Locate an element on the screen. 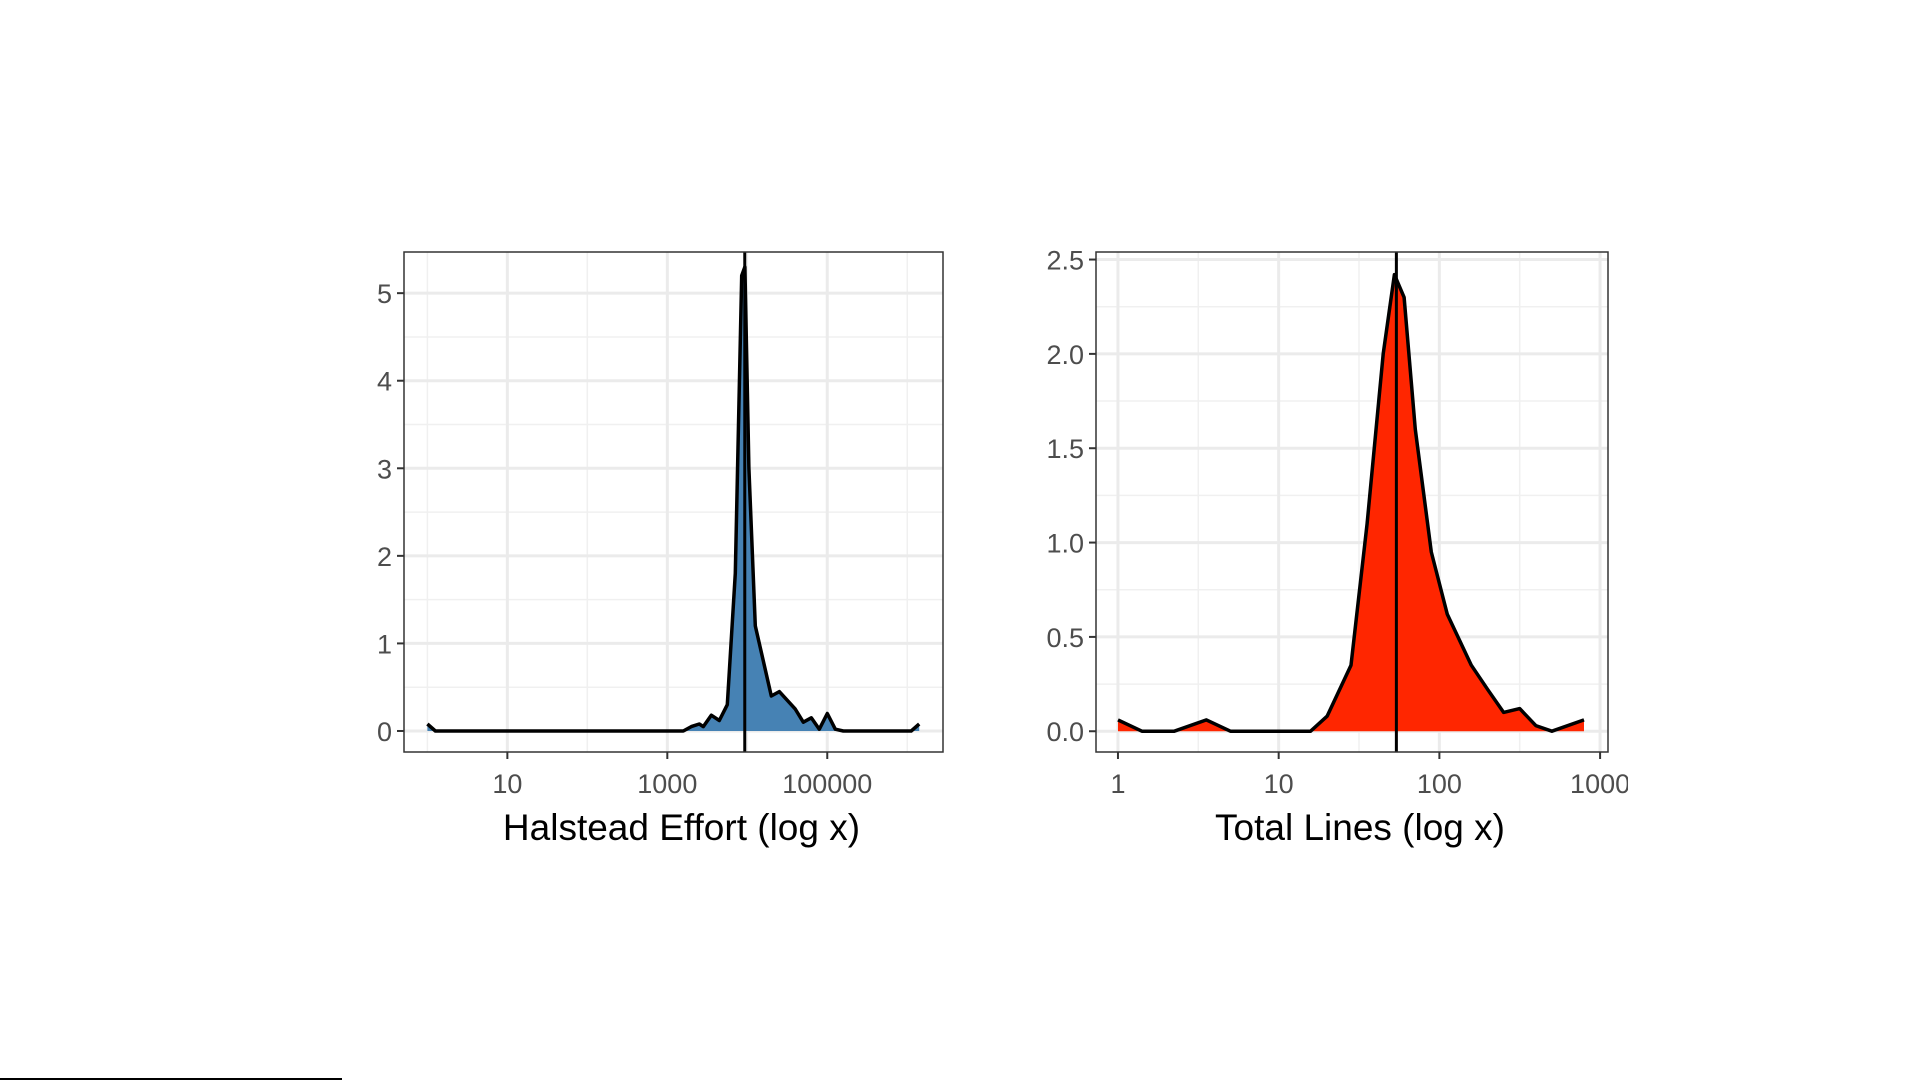  y-tick-label: 0 is located at coordinates (384, 732).